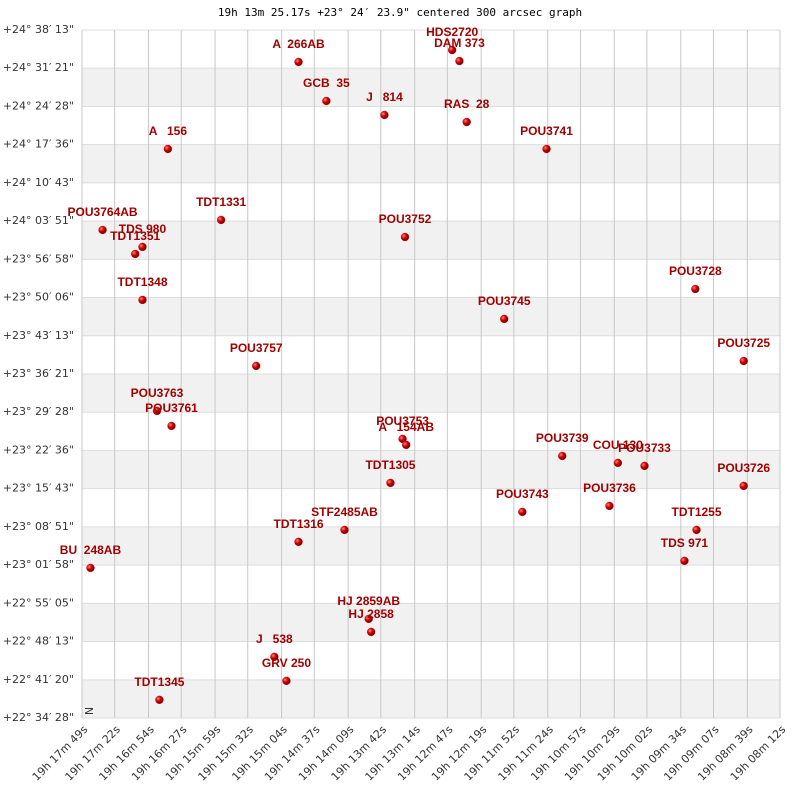  What do you see at coordinates (344, 512) in the screenshot?
I see `star-label: STF2485AB` at bounding box center [344, 512].